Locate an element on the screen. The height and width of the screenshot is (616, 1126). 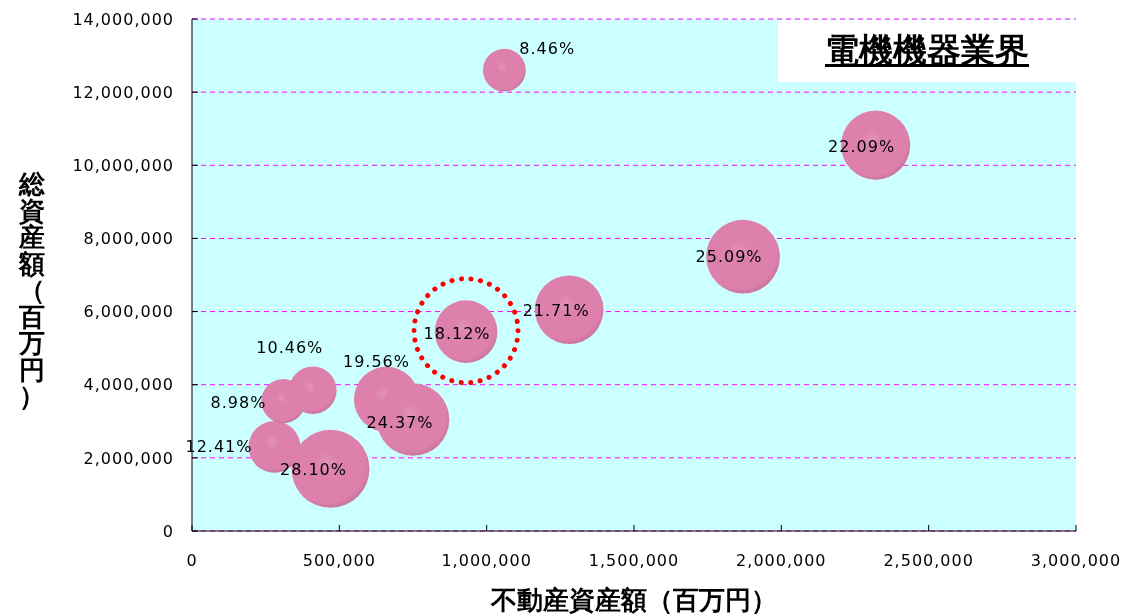
x-tick-label: 3,000,000 is located at coordinates (1076, 561).